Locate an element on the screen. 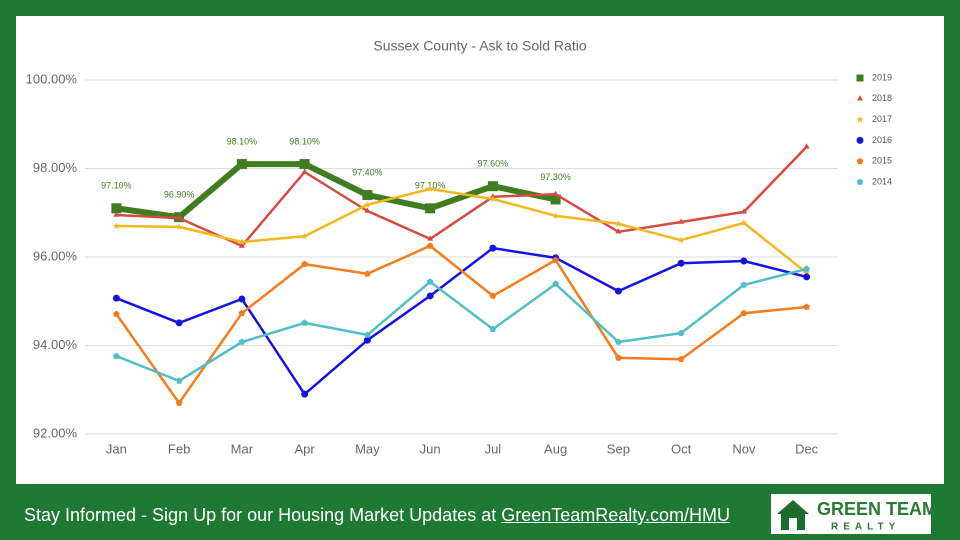 This screenshot has height=540, width=960. x-tick-label: Oct is located at coordinates (681, 448).